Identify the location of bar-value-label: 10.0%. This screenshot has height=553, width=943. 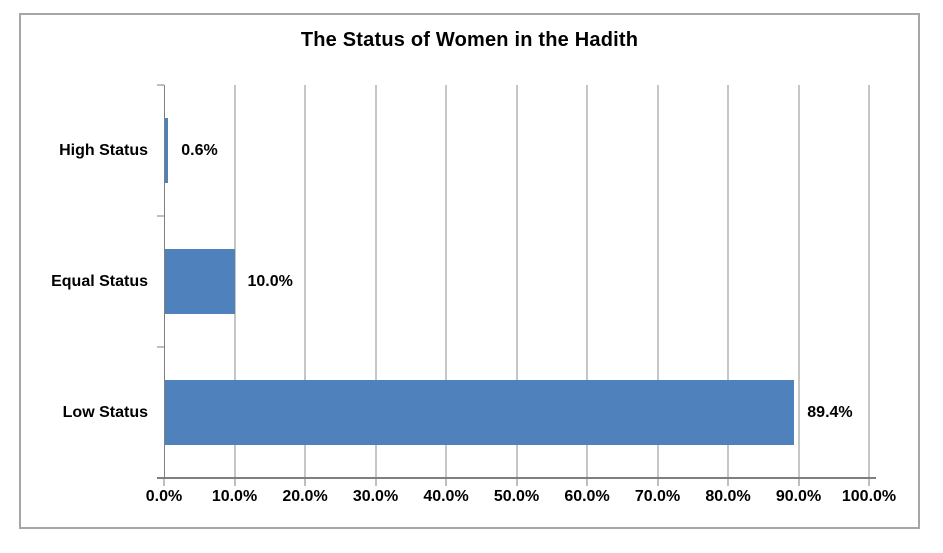
(270, 281).